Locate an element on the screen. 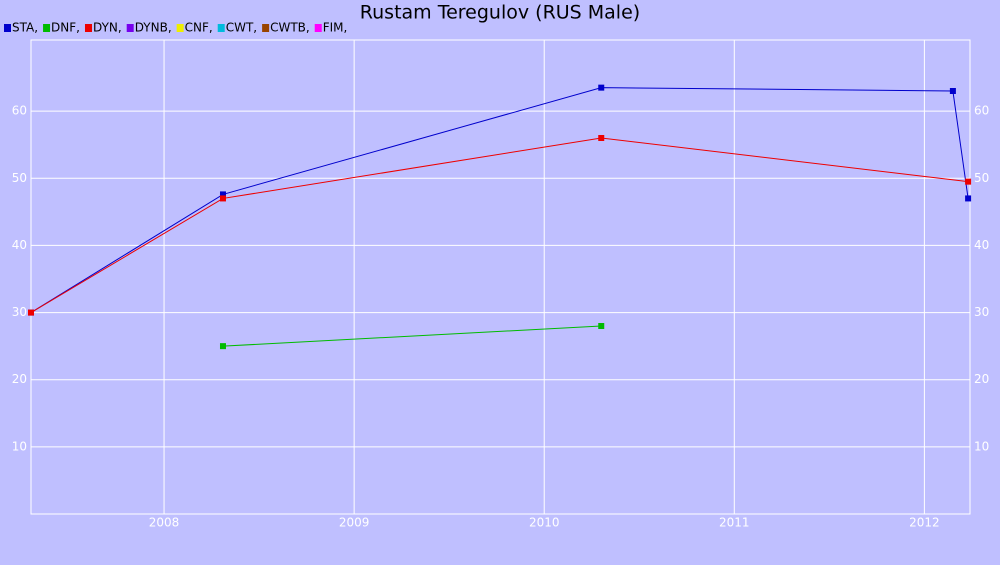 Image resolution: width=1000 pixels, height=565 pixels. y-tick-label: 40 is located at coordinates (19, 245).